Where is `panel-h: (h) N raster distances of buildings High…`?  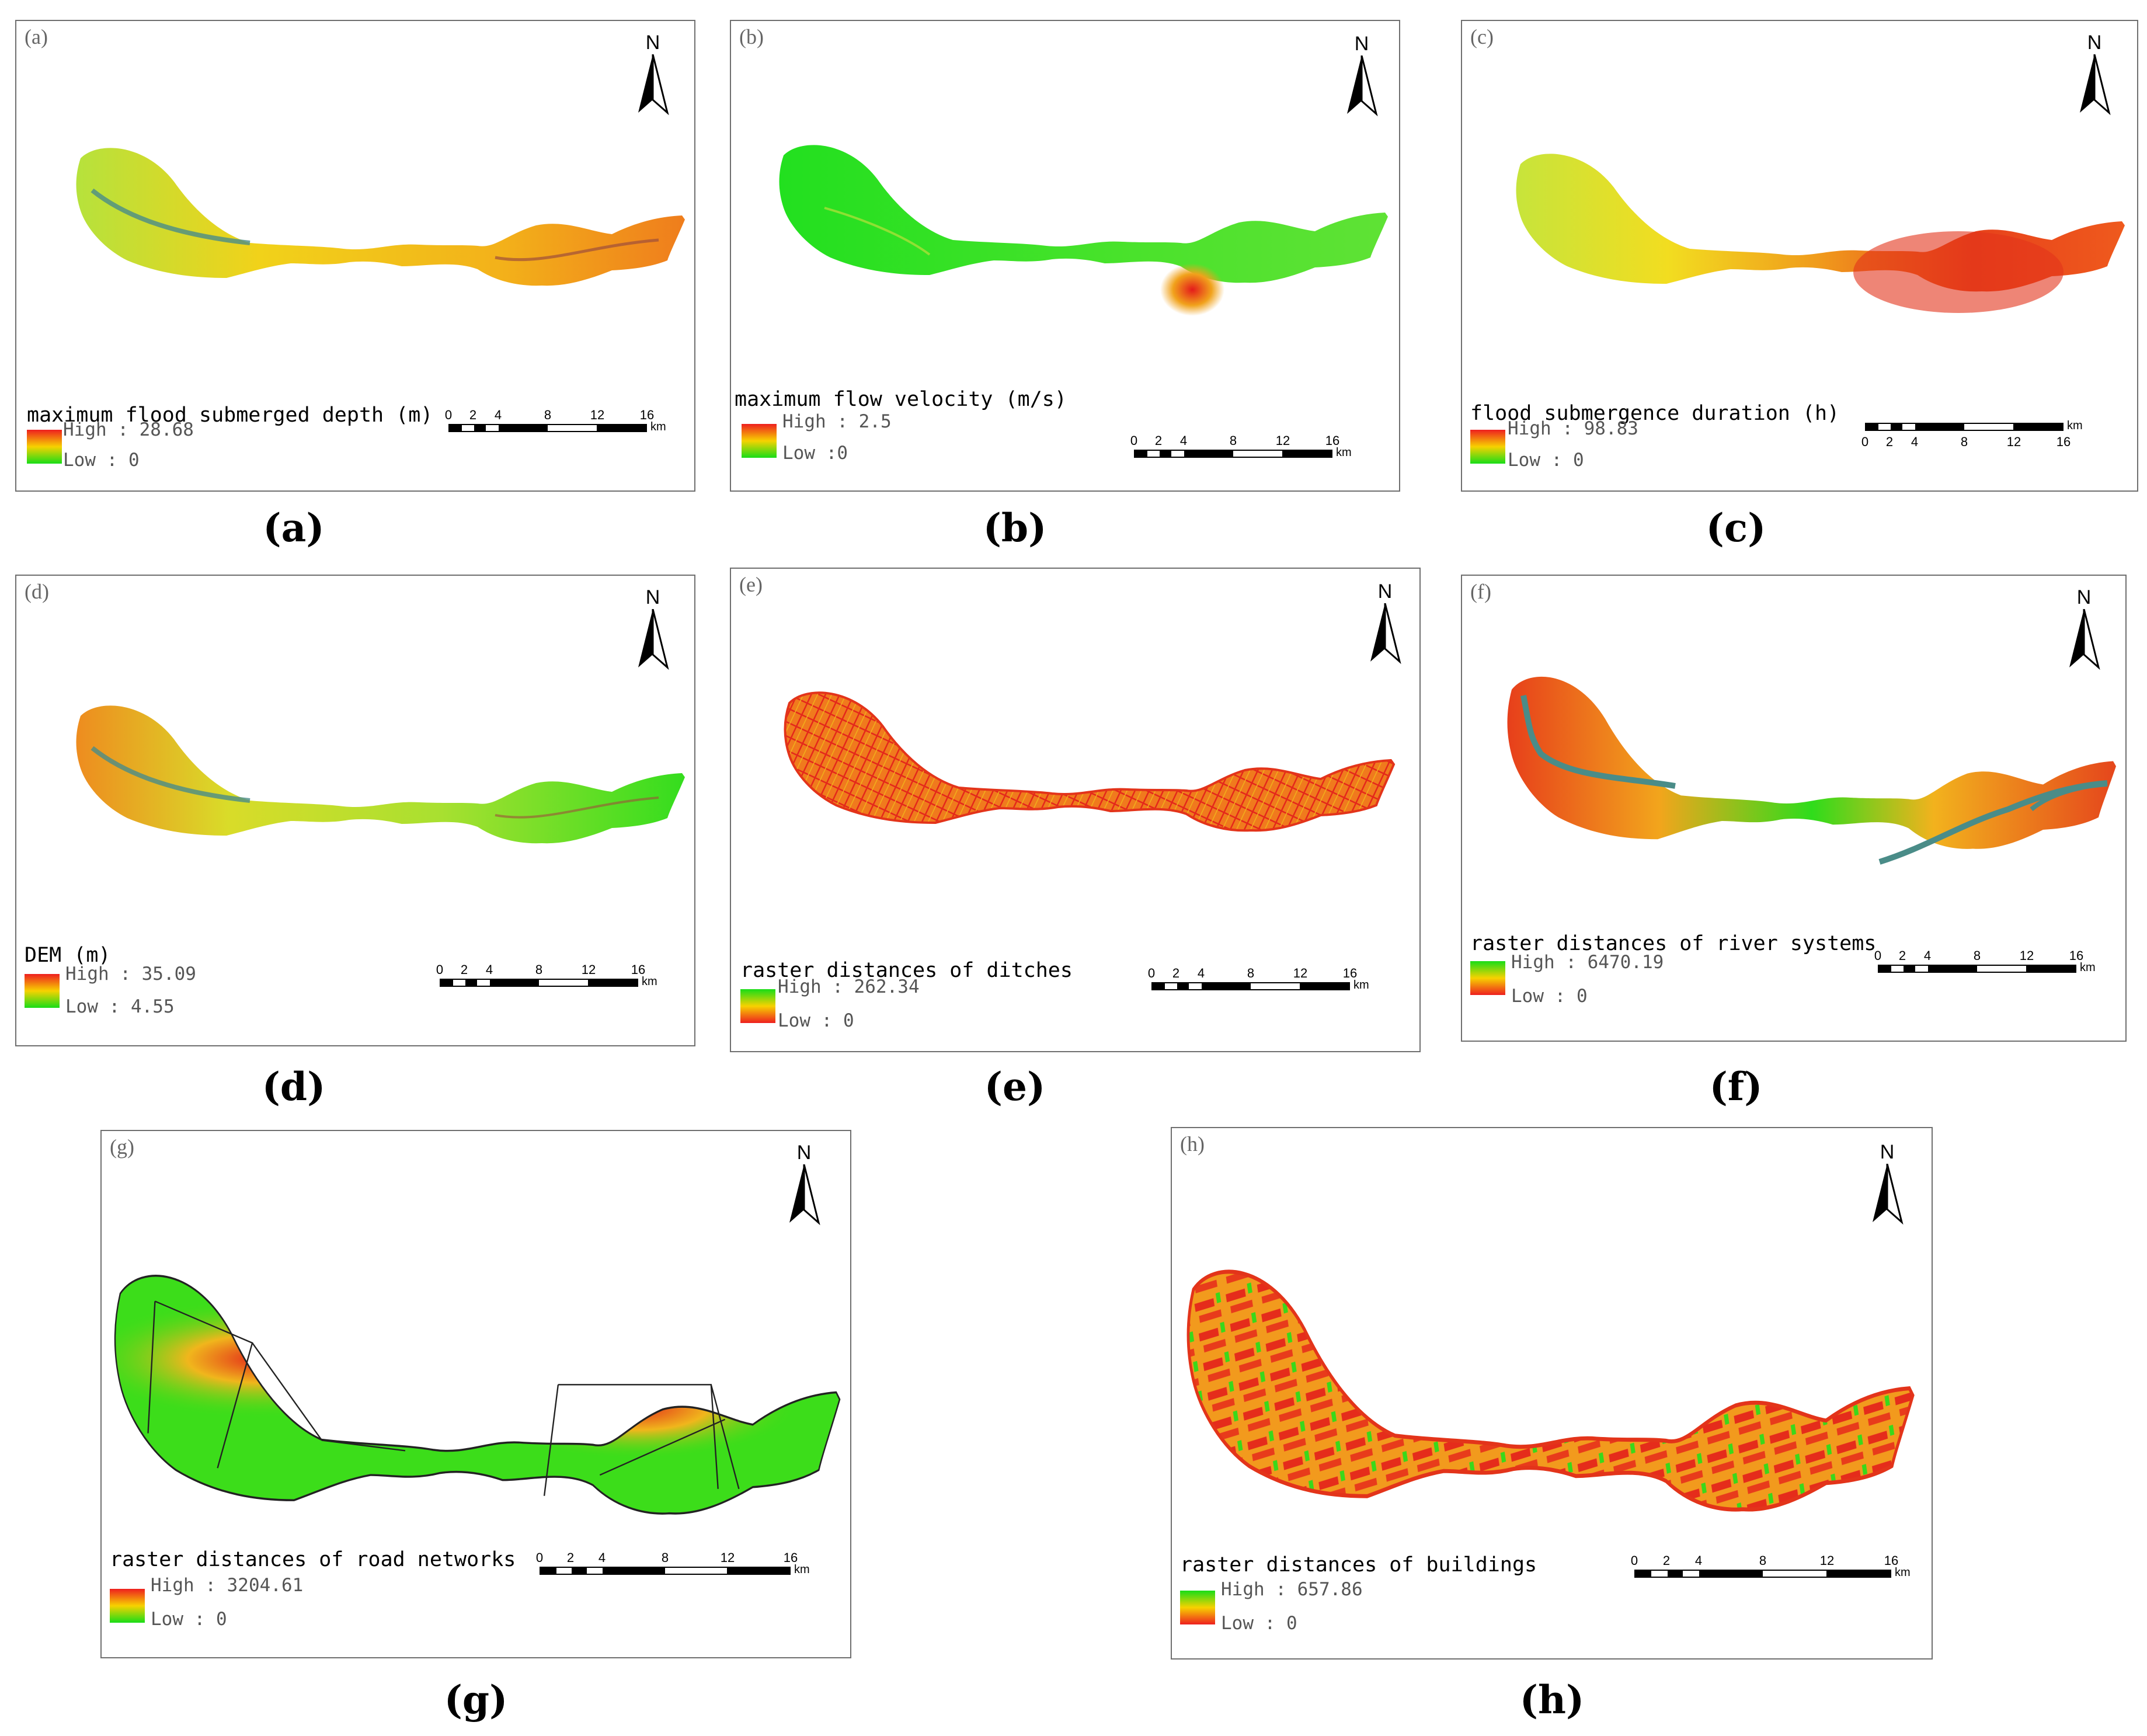
panel-h: (h) N raster distances of buildings High… is located at coordinates (1552, 1393).